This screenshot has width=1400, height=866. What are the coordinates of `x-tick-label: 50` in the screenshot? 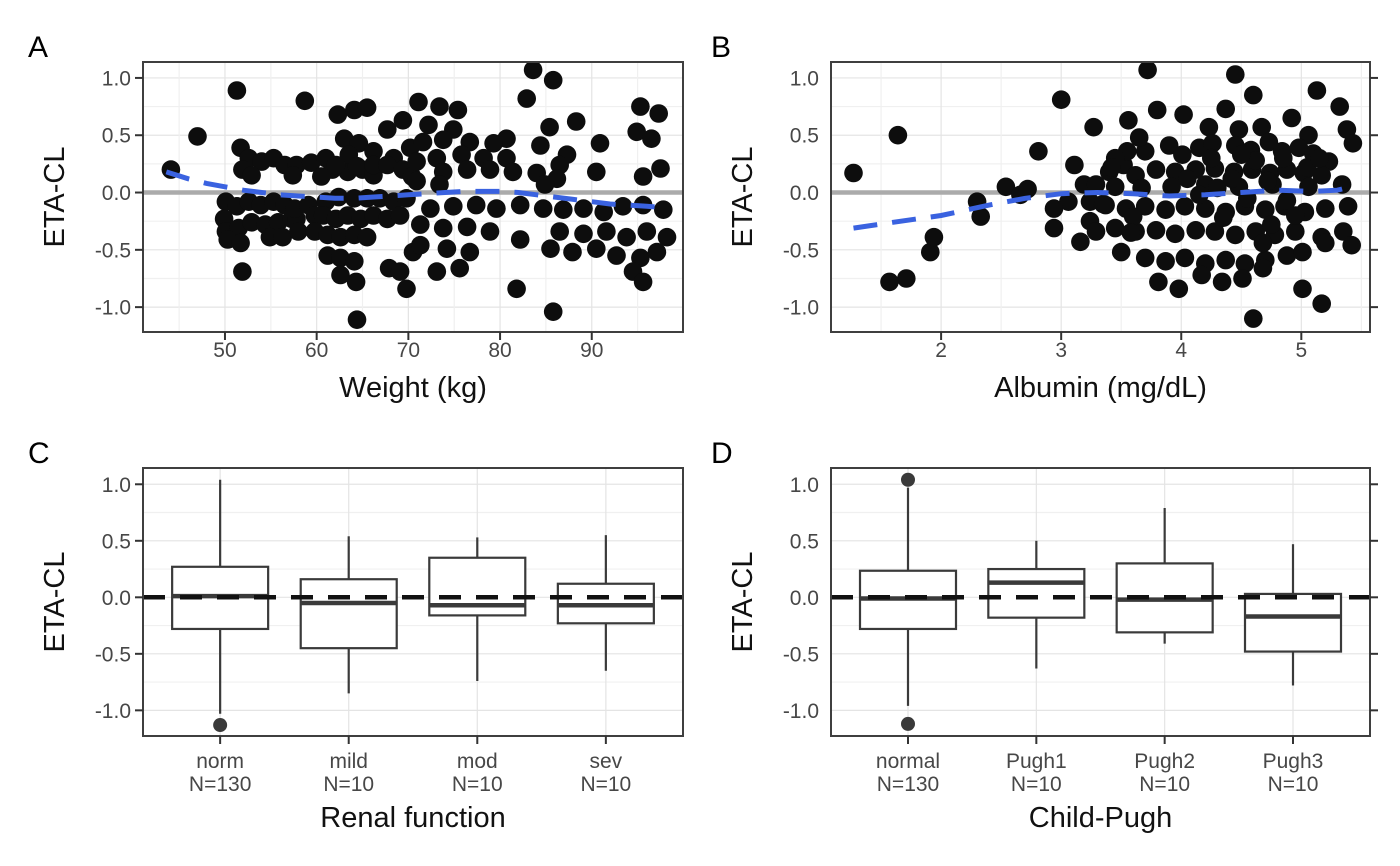 It's located at (224, 350).